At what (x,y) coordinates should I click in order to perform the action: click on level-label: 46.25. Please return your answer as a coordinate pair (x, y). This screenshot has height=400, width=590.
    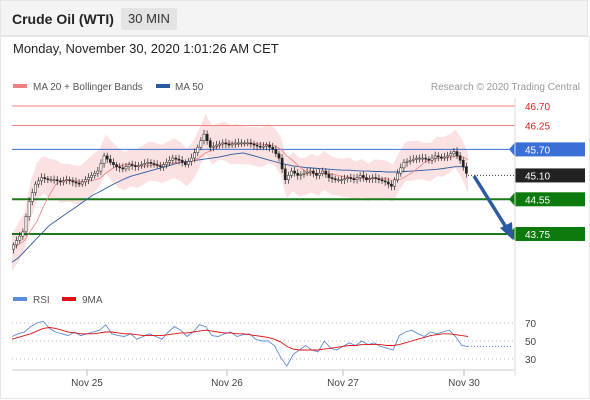
    Looking at the image, I should click on (537, 127).